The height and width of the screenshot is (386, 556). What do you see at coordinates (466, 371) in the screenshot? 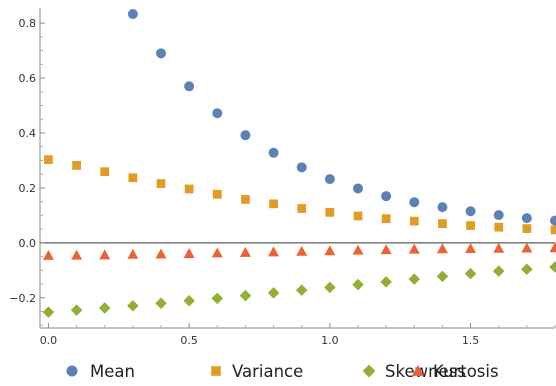
I see `legend-label-kurtosis: Kurtosis` at bounding box center [466, 371].